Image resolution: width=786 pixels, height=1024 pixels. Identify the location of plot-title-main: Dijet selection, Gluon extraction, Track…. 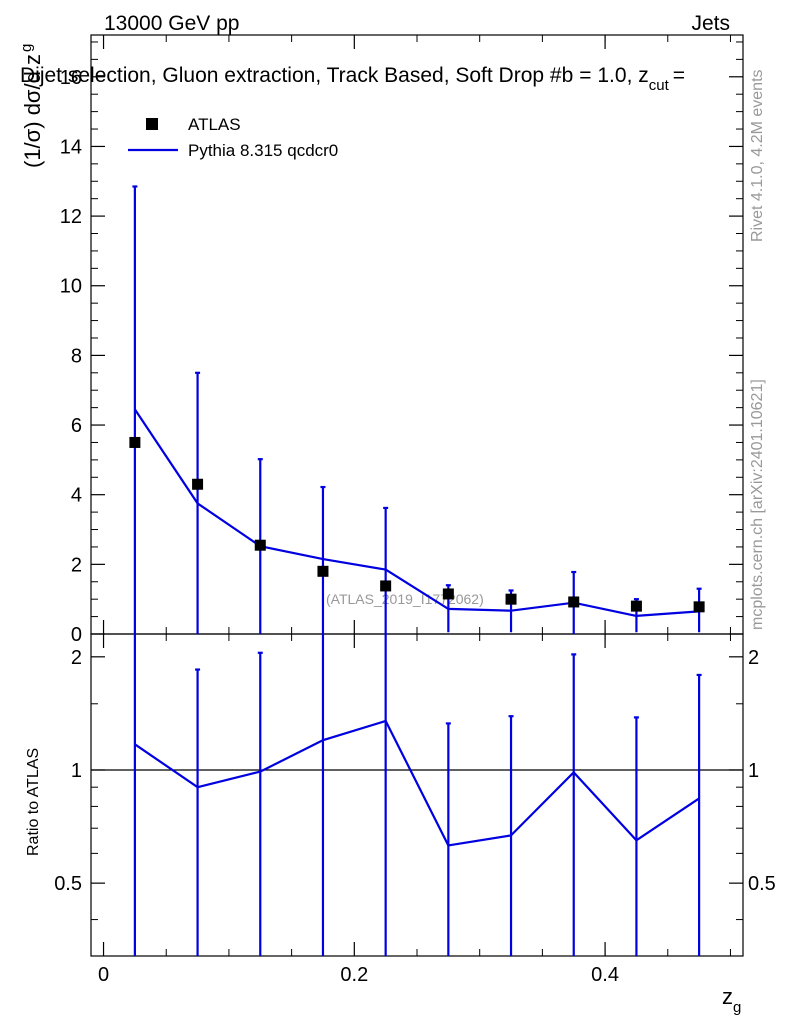
(296, 75).